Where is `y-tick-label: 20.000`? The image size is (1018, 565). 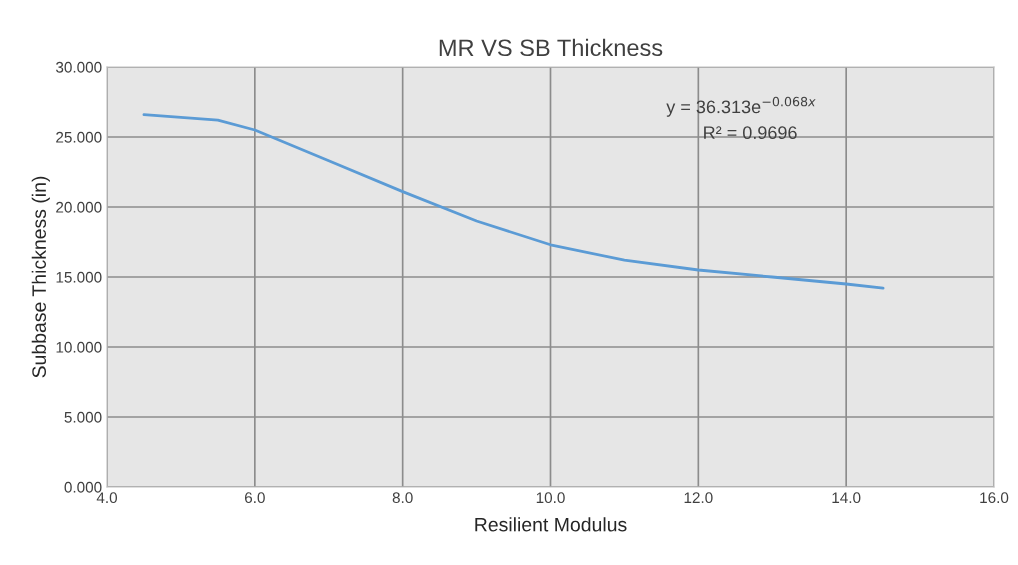
y-tick-label: 20.000 is located at coordinates (79, 207).